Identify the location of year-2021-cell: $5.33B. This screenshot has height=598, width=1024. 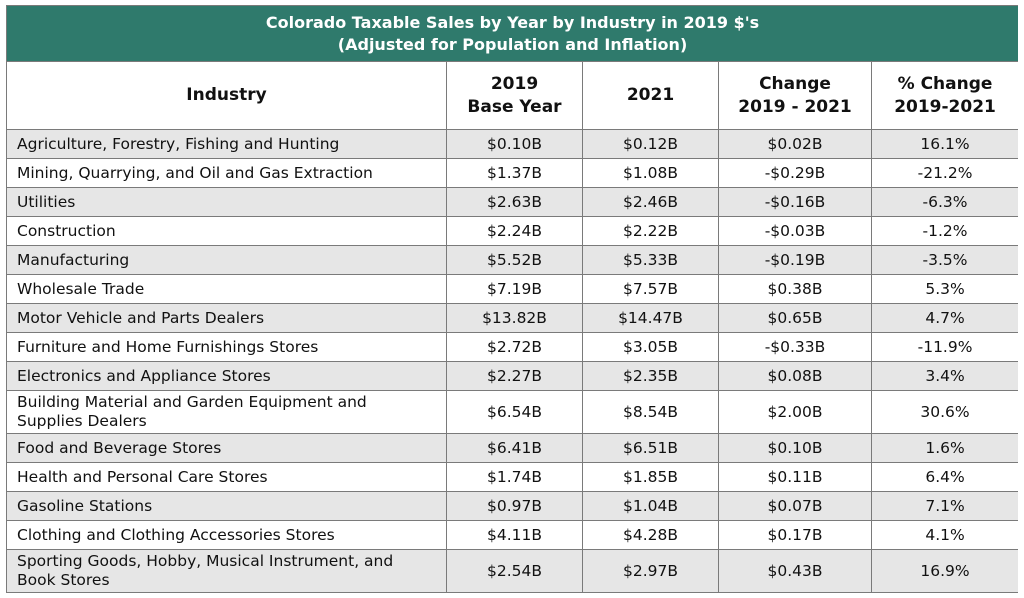
(650, 260).